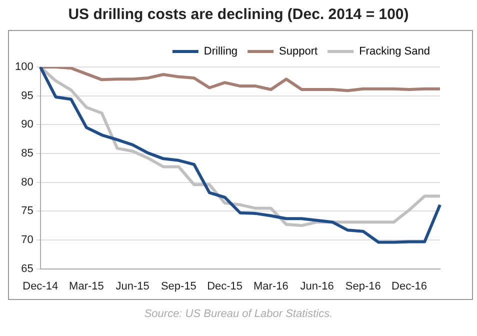 The width and height of the screenshot is (477, 336). Describe the element at coordinates (40, 286) in the screenshot. I see `x-tick-label: Dec-14` at that location.